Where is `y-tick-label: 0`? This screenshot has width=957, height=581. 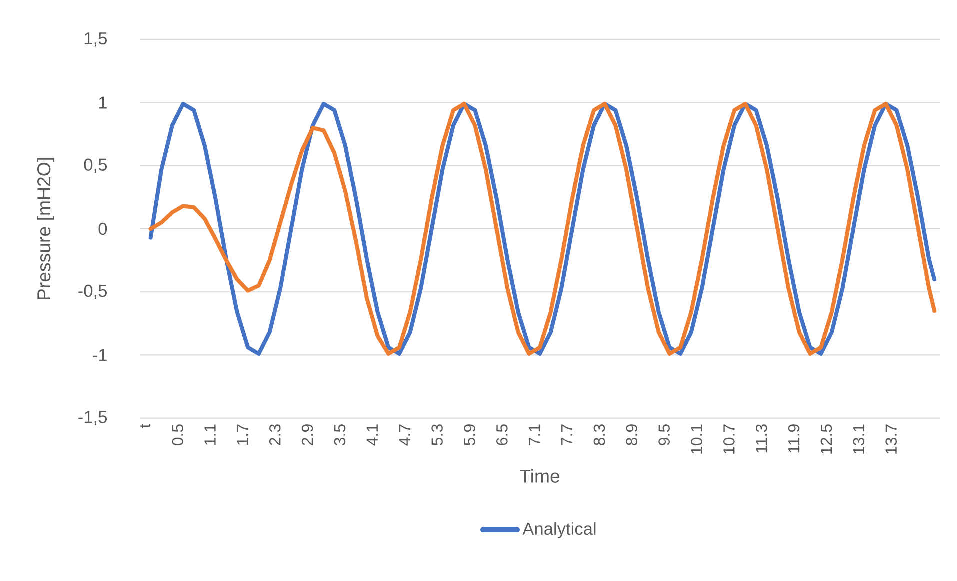
y-tick-label: 0 is located at coordinates (103, 229).